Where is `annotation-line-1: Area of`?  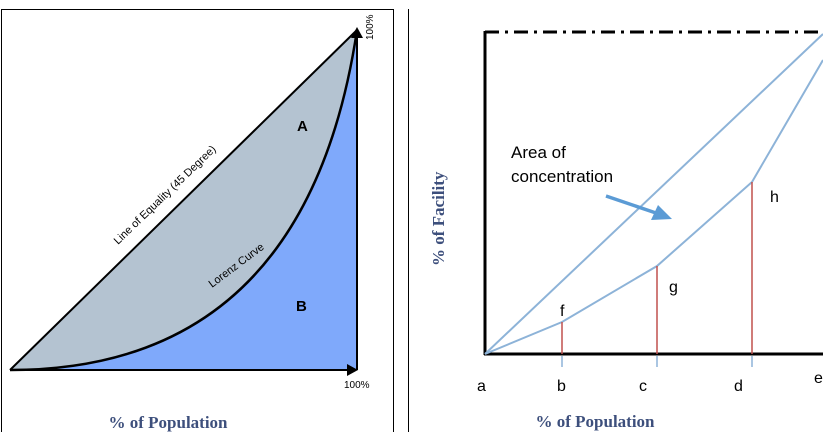
annotation-line-1: Area of is located at coordinates (538, 152).